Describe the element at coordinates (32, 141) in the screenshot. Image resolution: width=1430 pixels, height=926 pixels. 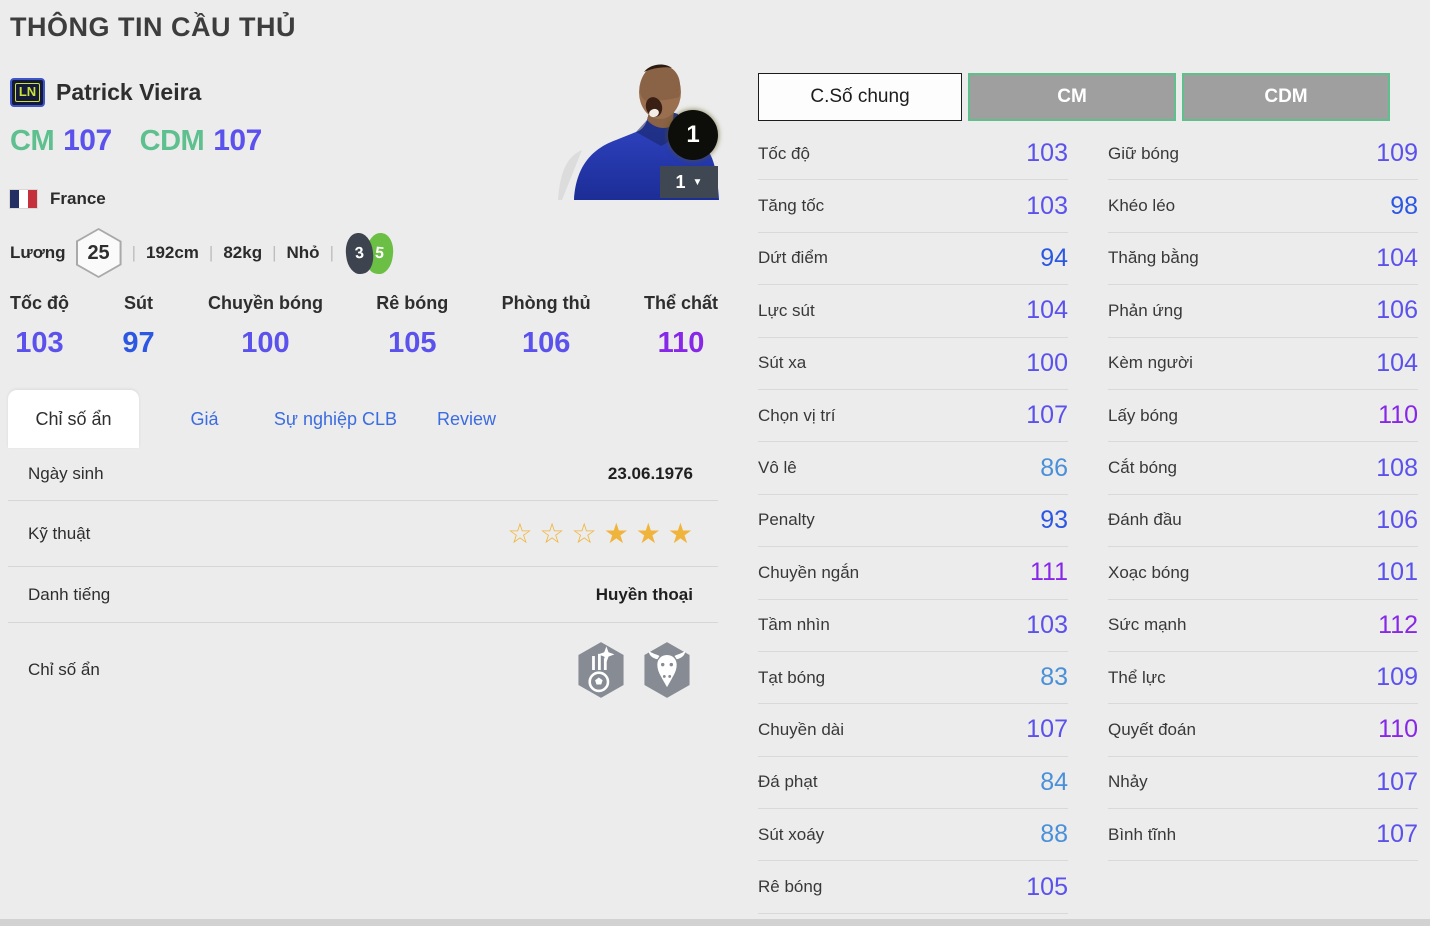
I see `position-cm-label: CM` at that location.